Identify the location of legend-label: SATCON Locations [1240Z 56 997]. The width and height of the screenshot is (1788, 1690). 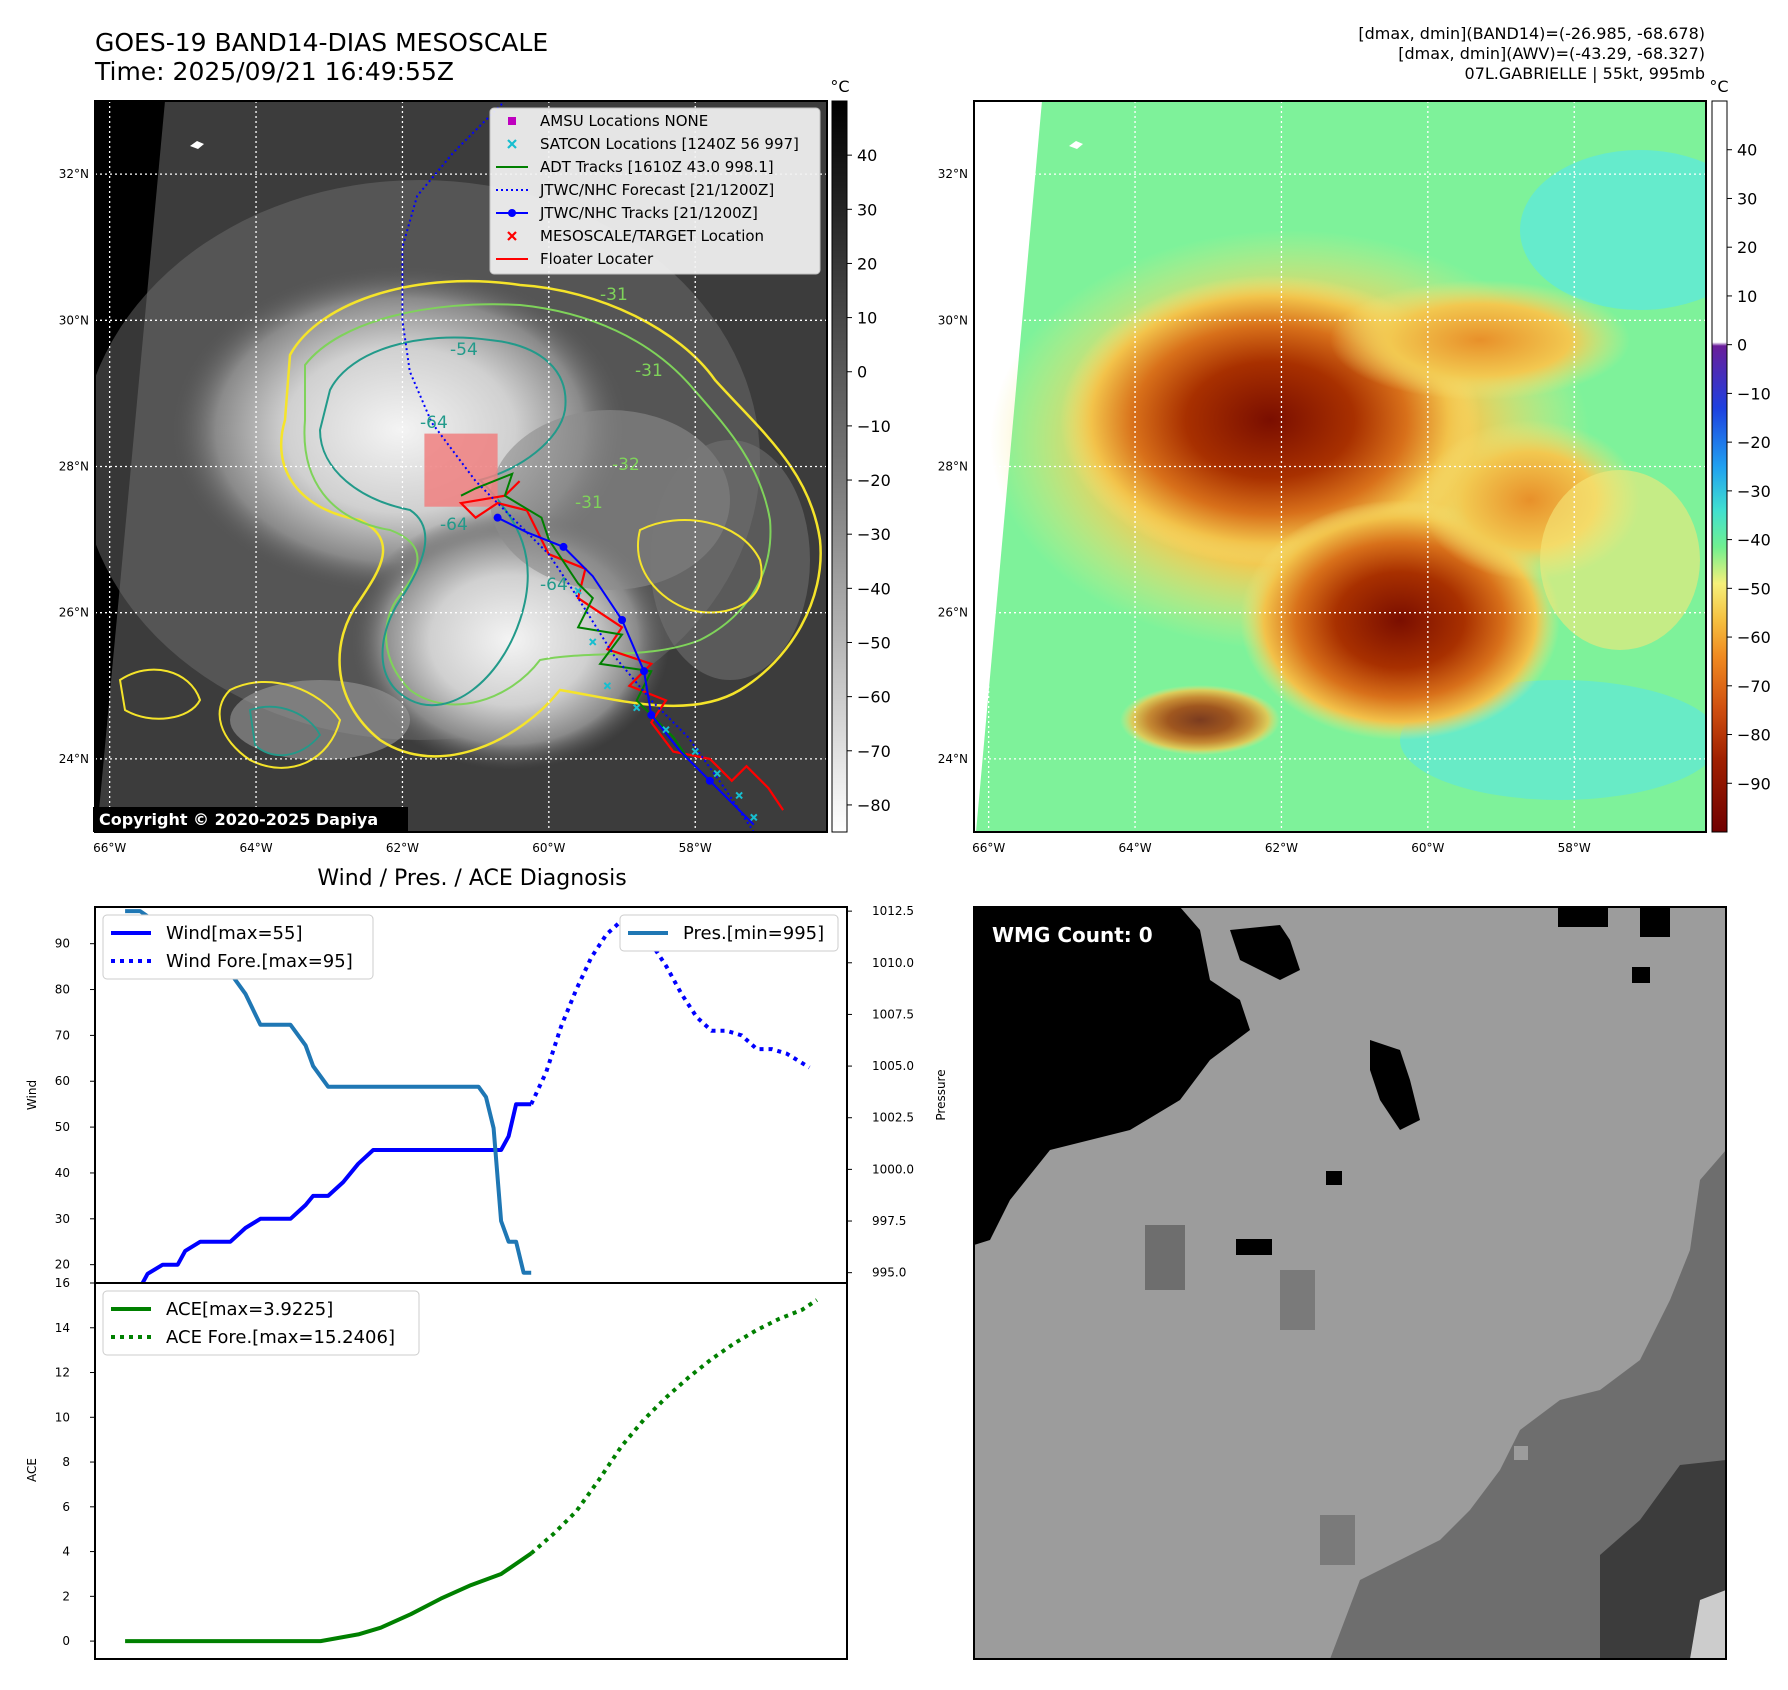
(669, 144).